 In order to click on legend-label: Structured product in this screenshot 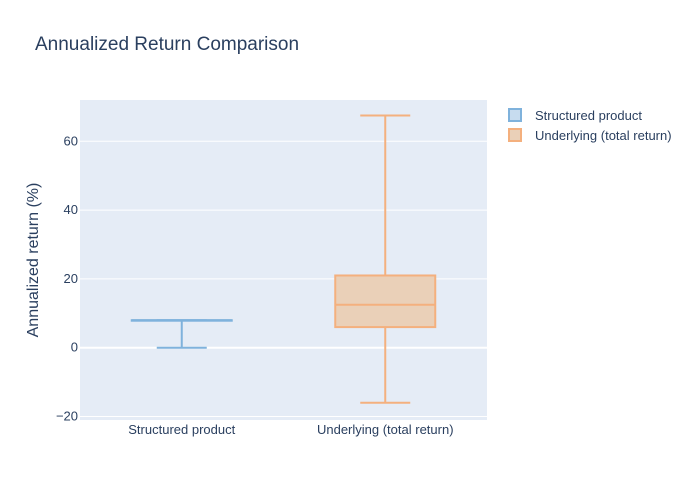, I will do `click(588, 115)`.